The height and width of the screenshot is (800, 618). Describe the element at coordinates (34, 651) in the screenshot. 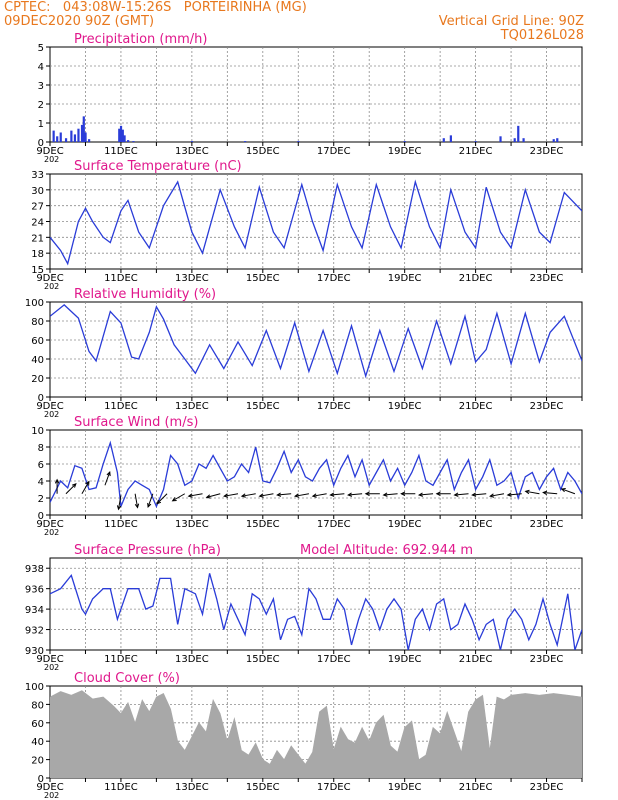

I see `y-tick-label: 930` at that location.